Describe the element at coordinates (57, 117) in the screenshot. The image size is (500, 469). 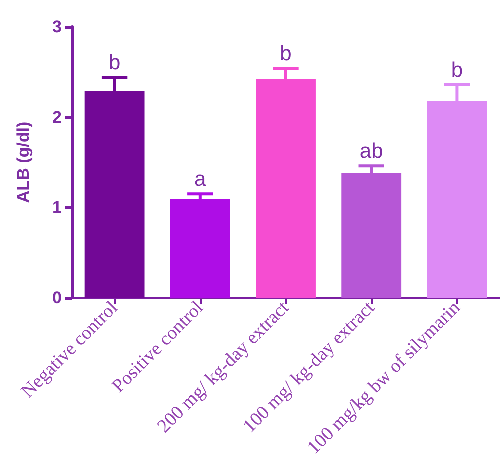
I see `y-tick-label: 2` at that location.